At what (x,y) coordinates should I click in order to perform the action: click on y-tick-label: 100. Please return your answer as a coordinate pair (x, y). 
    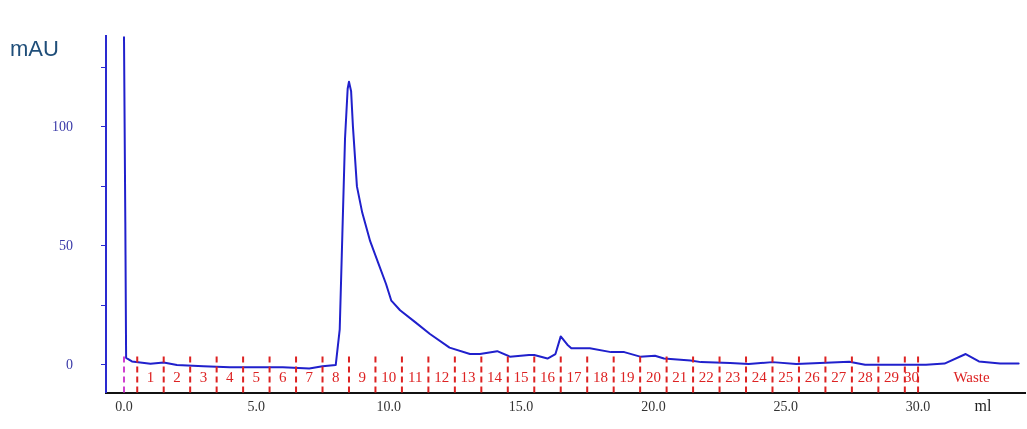
    Looking at the image, I should click on (62, 126).